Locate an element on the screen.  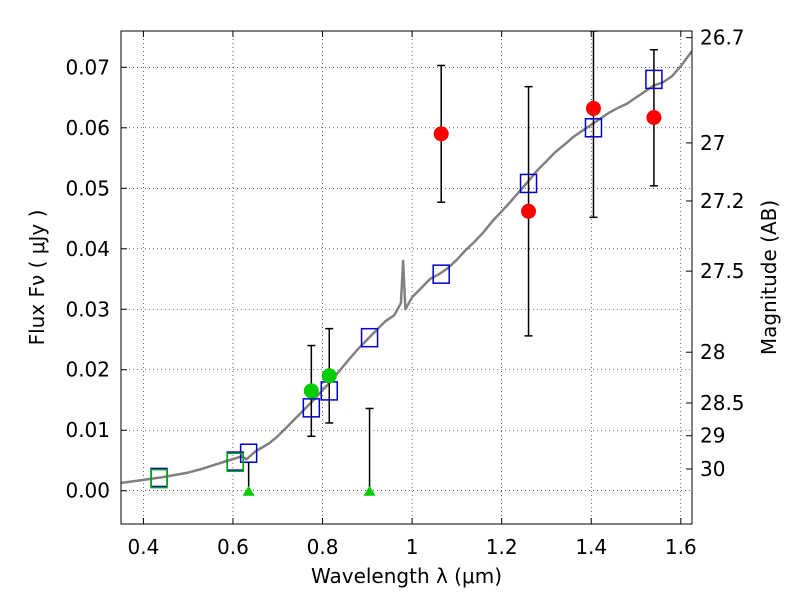
x-tick-label: 0.4 is located at coordinates (143, 547).